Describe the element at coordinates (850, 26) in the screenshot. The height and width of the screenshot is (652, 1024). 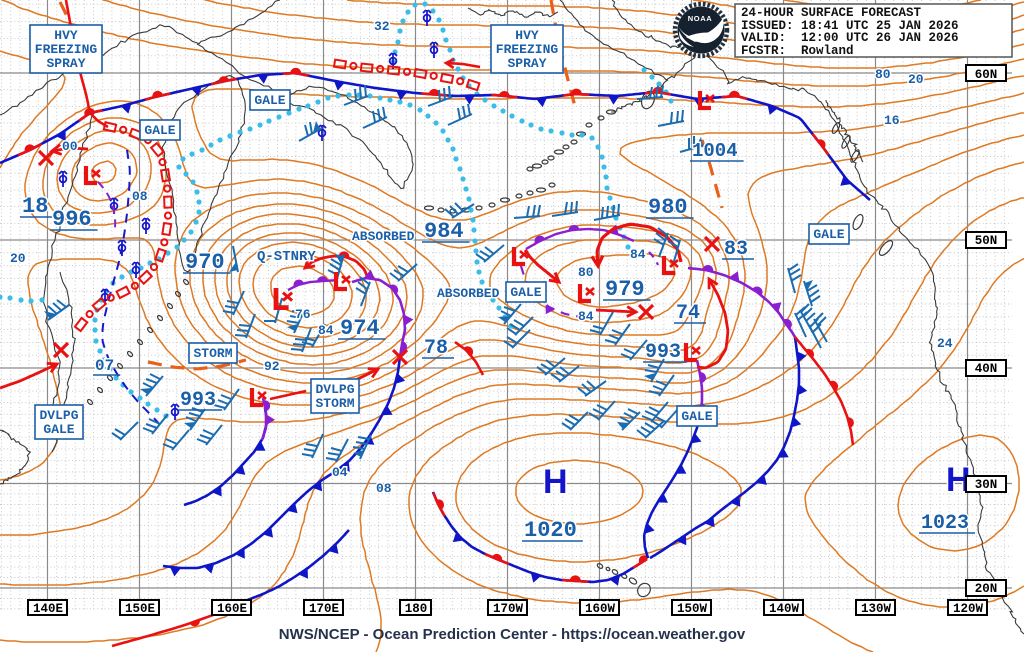
I see `svg-text: ISSUED: 18:41 UTC 25 JAN 2026` at that location.